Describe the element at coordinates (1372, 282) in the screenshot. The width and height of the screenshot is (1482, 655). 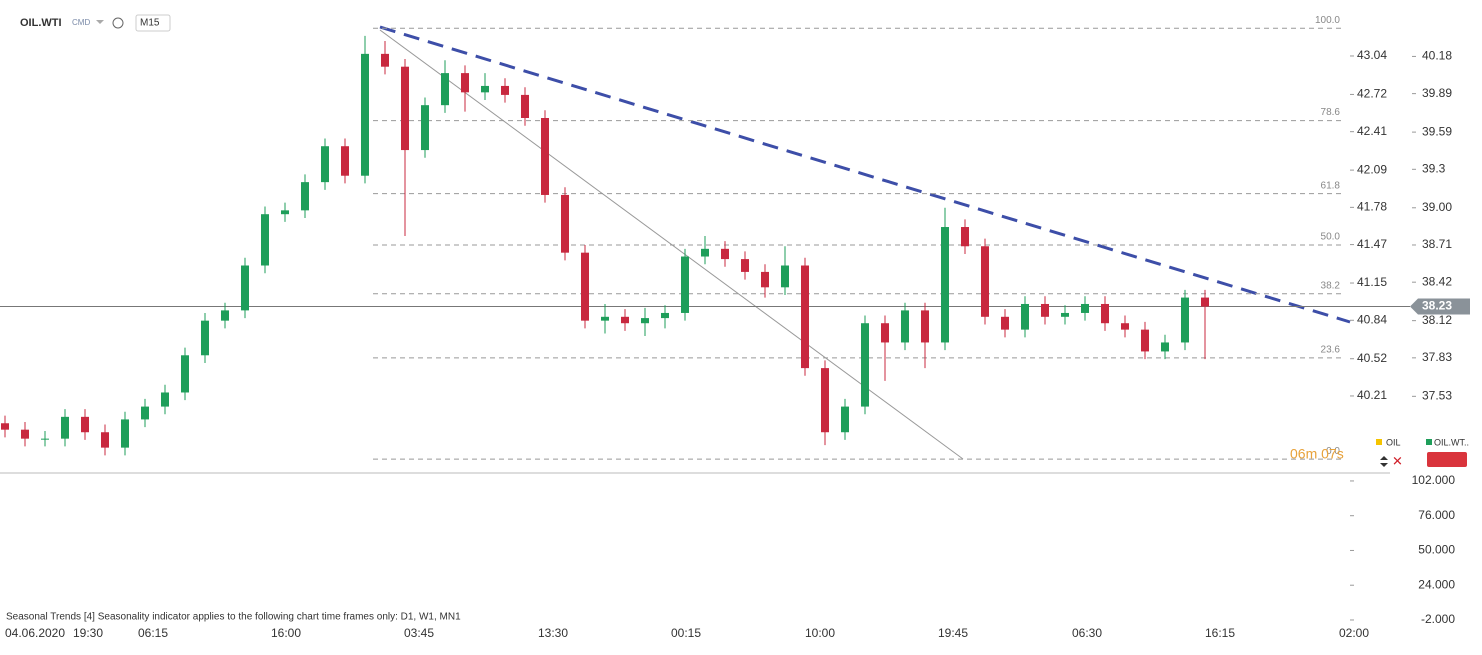
I see `y2-tick-label: 41.15` at that location.